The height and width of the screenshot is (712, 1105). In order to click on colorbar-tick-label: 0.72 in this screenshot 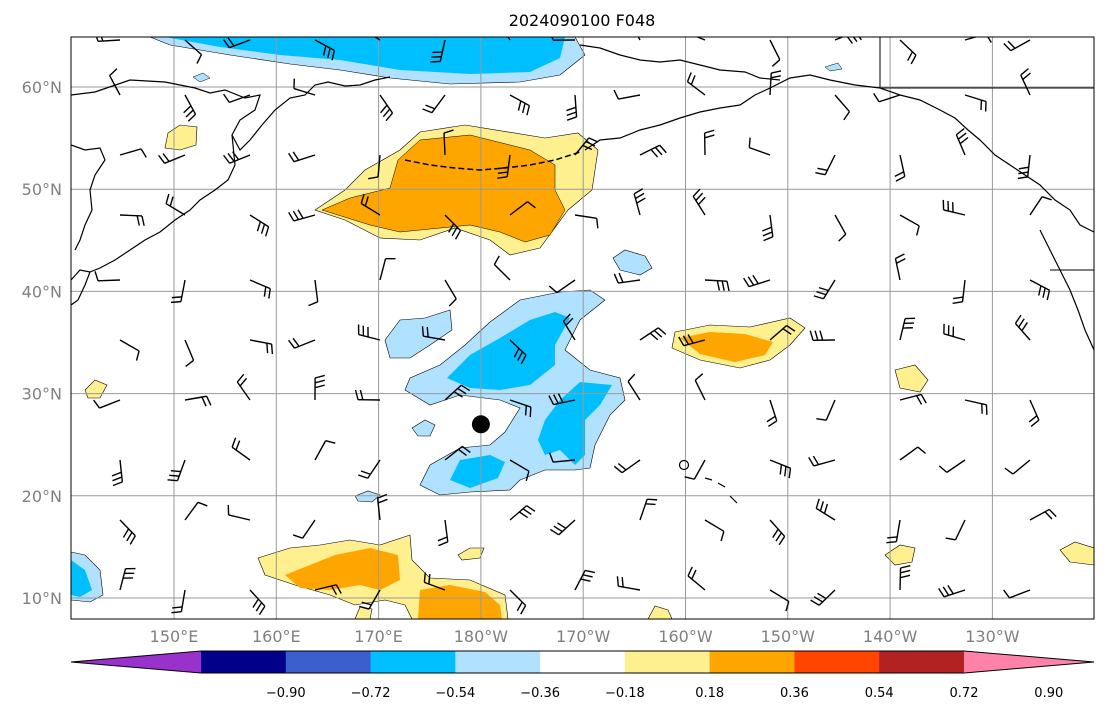, I will do `click(964, 693)`.